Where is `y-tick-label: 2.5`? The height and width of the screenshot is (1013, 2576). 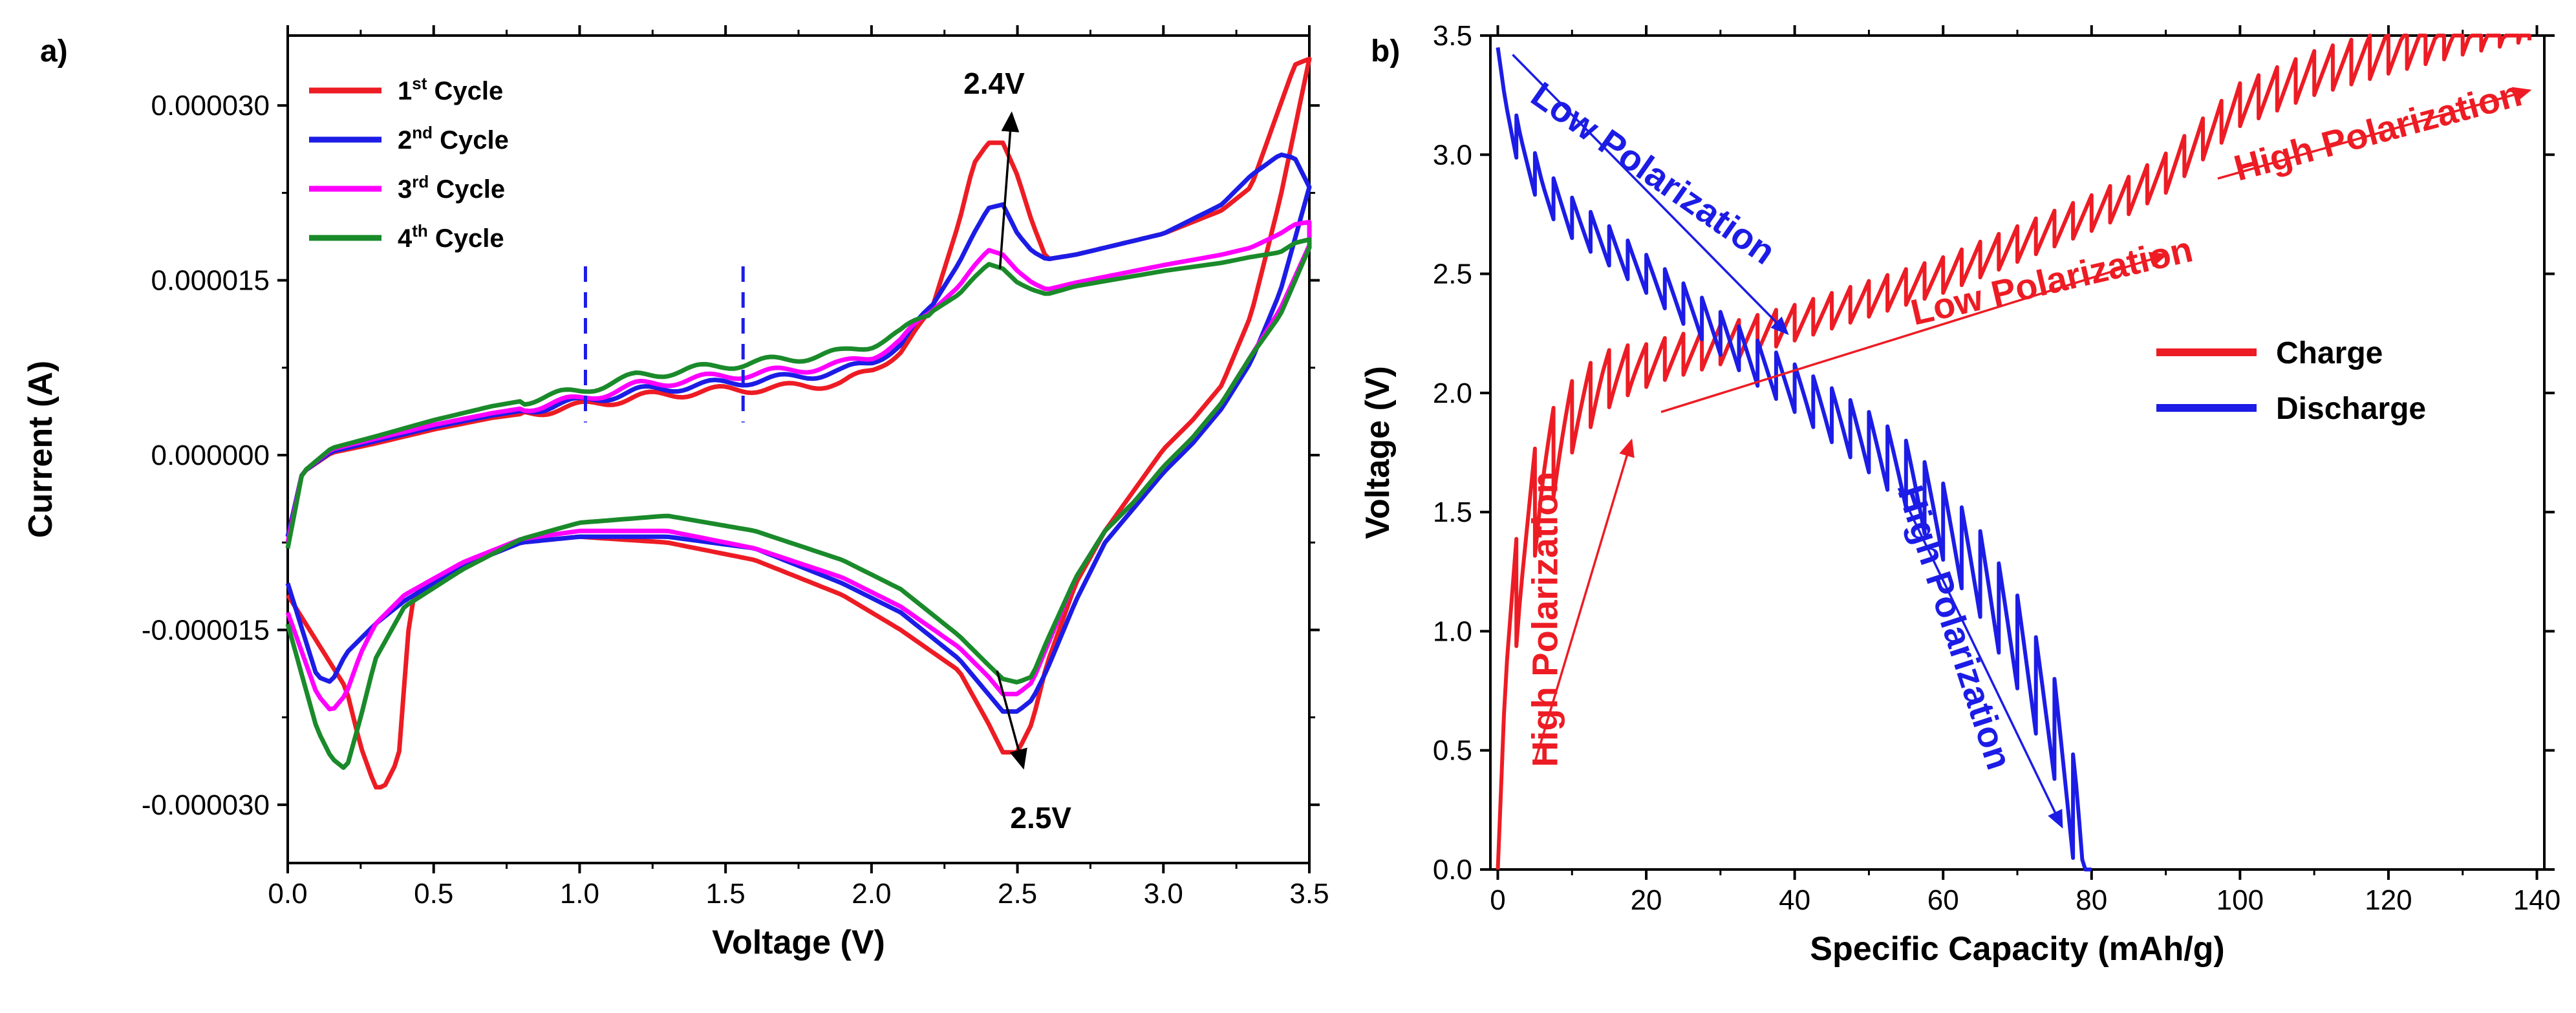
y-tick-label: 2.5 is located at coordinates (1452, 274).